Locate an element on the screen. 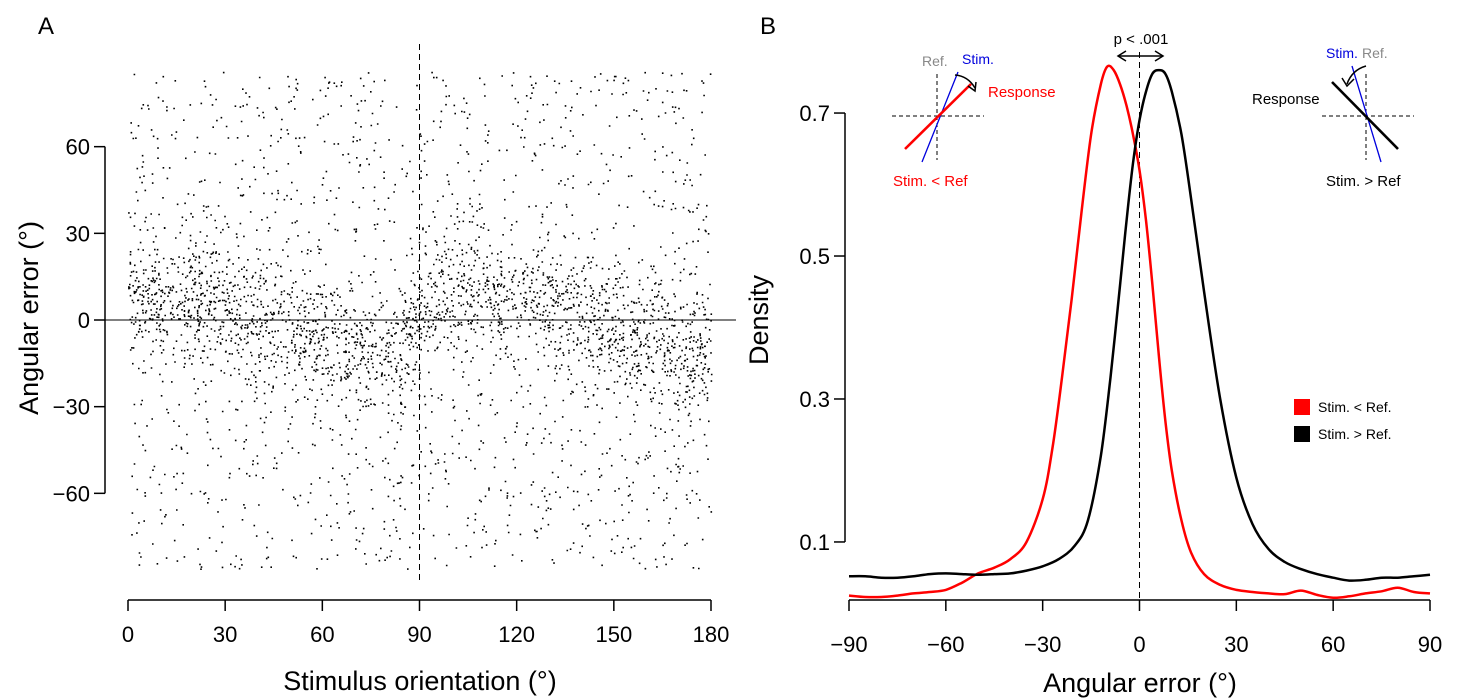 The image size is (1462, 698). legend-label-red: Stim. < Ref. is located at coordinates (1355, 407).